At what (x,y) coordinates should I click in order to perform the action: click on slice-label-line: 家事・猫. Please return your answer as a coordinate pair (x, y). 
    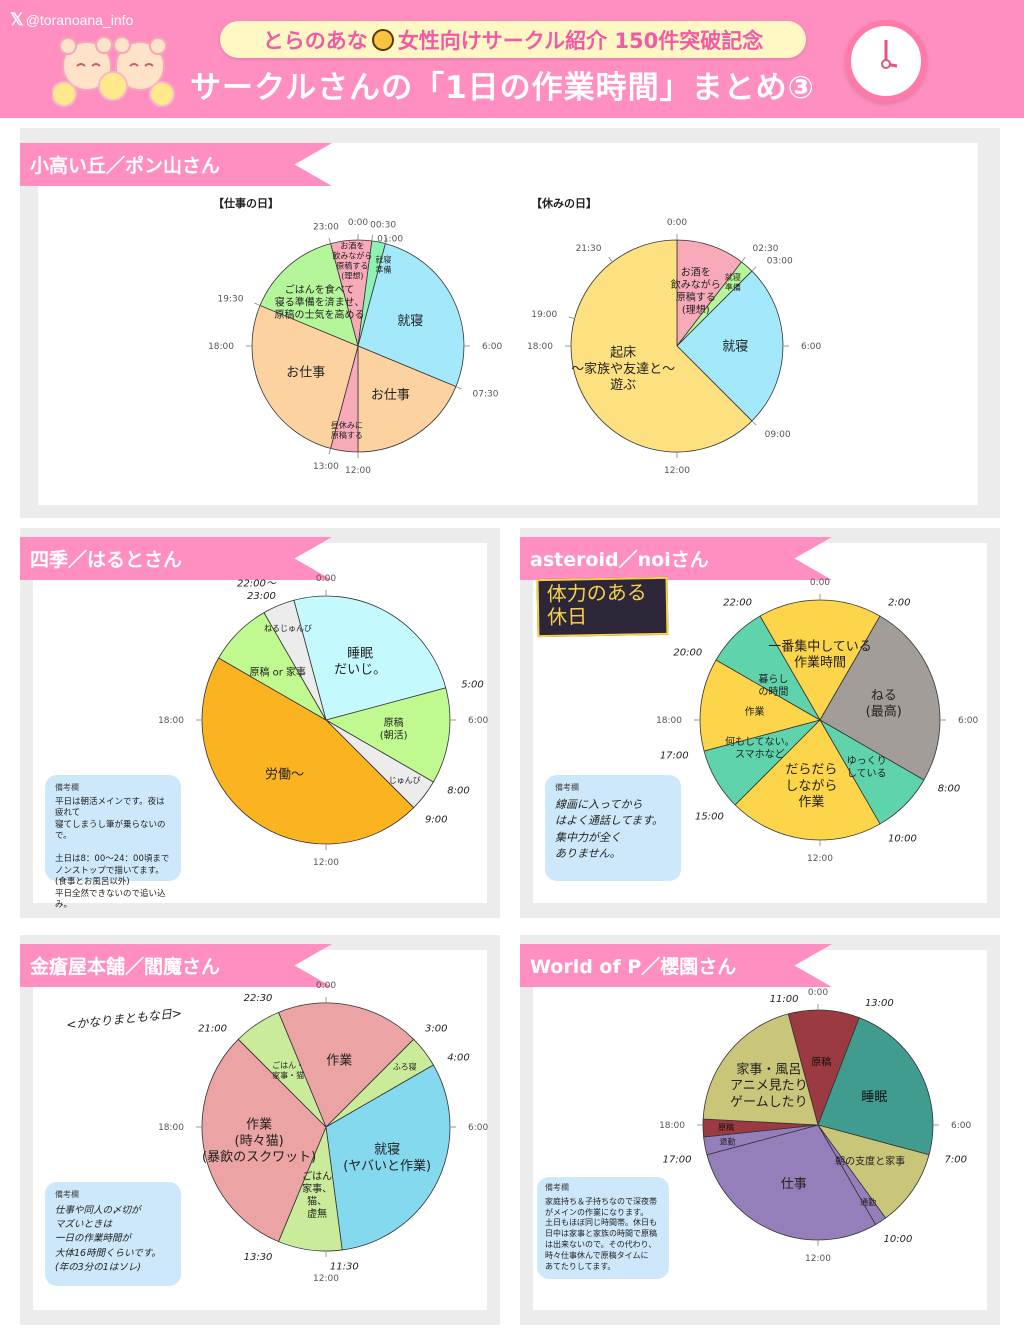
    Looking at the image, I should click on (288, 1075).